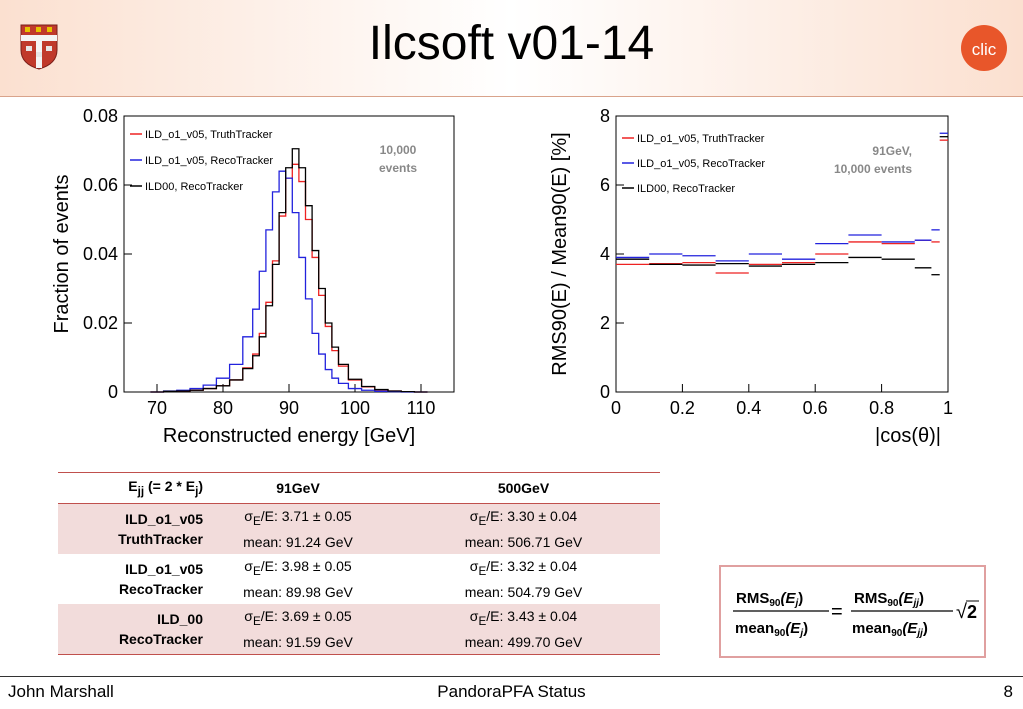 The width and height of the screenshot is (1023, 709). Describe the element at coordinates (605, 185) in the screenshot. I see `y-tick-label: 6` at that location.